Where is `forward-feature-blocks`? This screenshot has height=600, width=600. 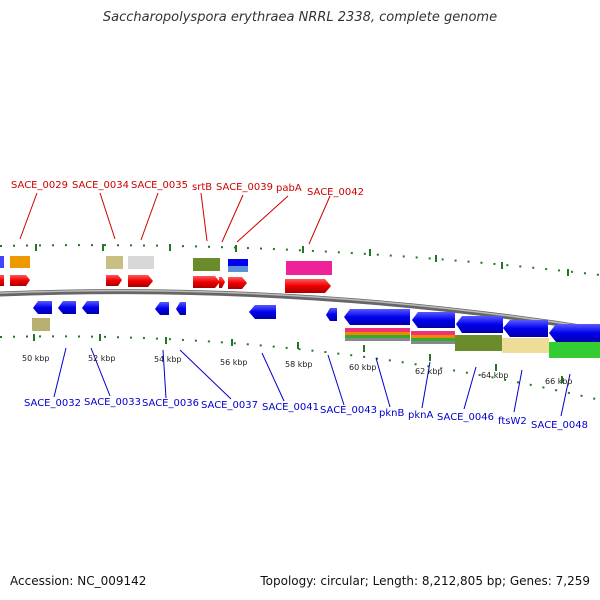 forward-feature-blocks is located at coordinates (166, 265).